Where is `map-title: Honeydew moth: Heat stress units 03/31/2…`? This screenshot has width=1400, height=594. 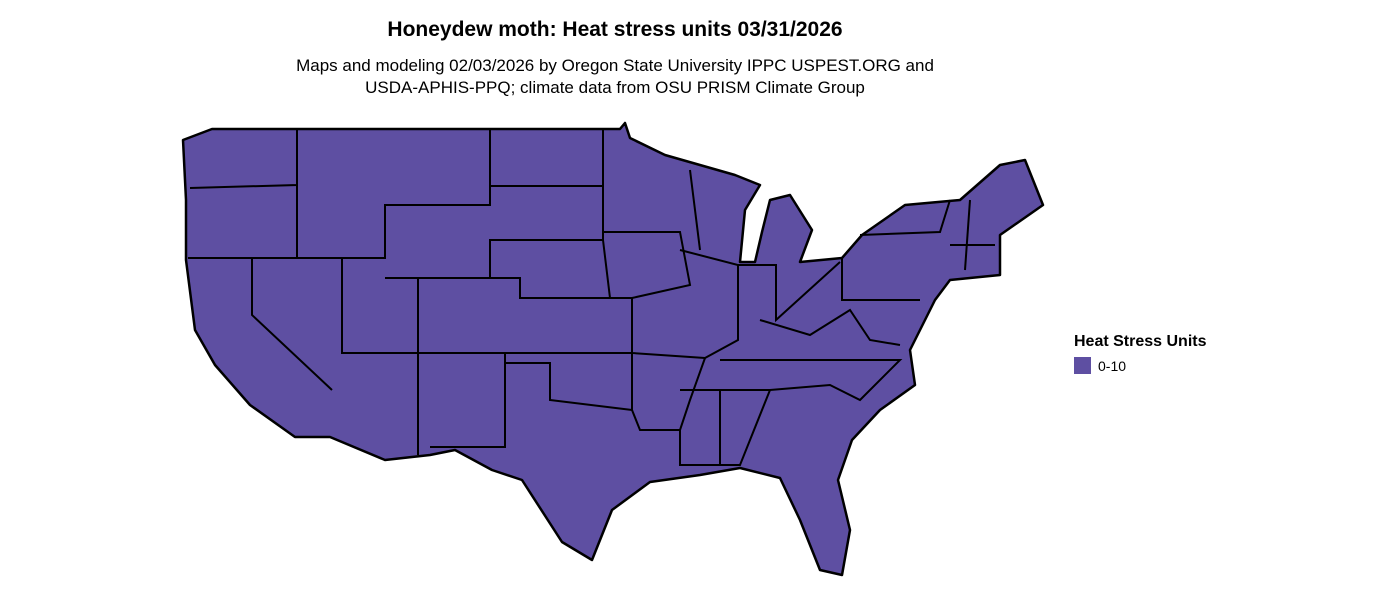 map-title: Honeydew moth: Heat stress units 03/31/2… is located at coordinates (615, 29).